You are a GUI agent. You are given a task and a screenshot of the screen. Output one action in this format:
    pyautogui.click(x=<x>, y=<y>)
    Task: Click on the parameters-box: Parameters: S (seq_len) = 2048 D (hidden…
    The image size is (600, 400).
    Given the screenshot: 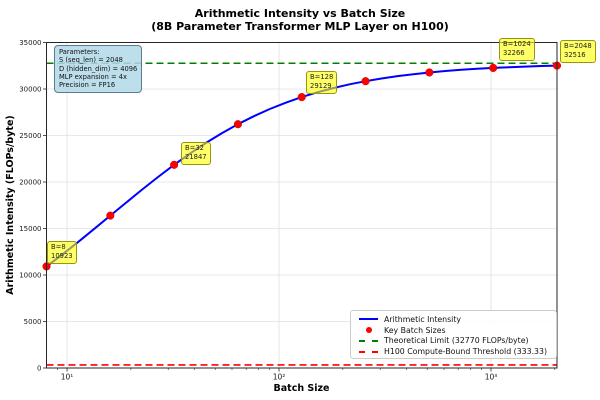 What is the action you would take?
    pyautogui.click(x=98, y=69)
    